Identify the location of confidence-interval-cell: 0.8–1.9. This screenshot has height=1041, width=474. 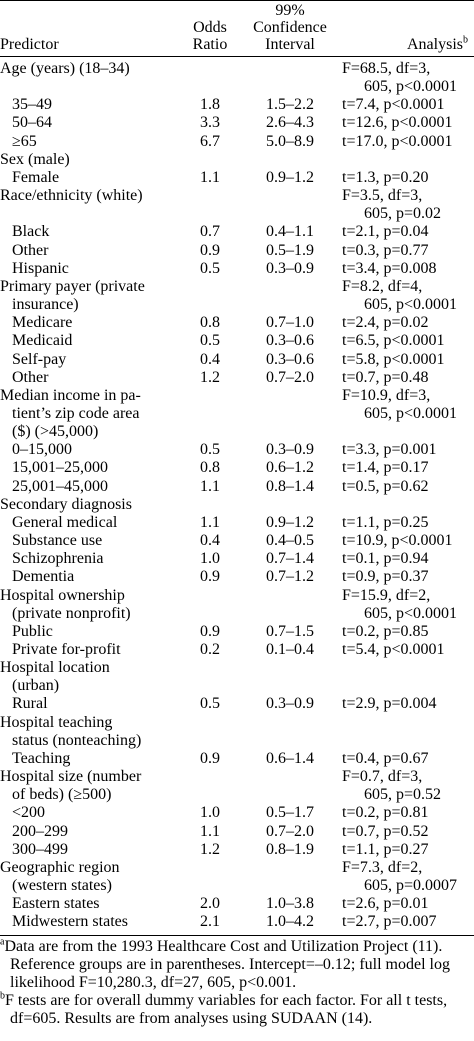
(290, 849).